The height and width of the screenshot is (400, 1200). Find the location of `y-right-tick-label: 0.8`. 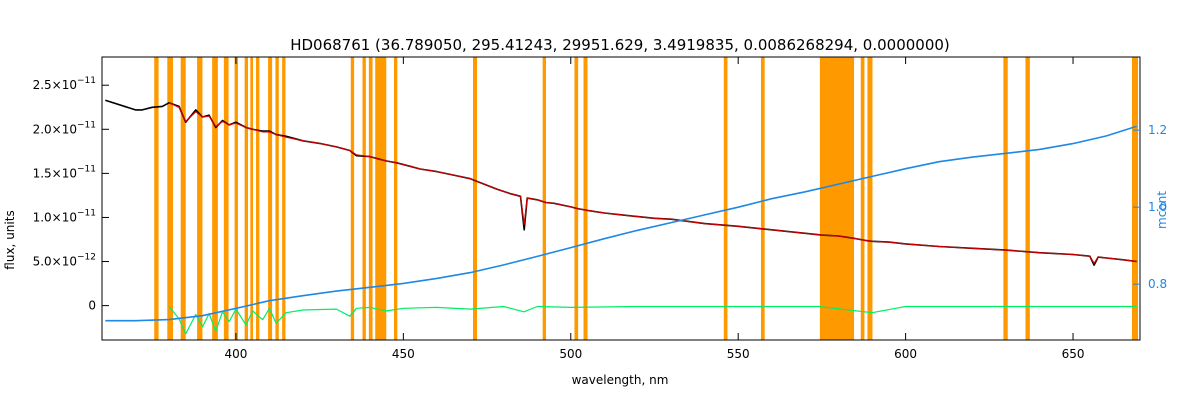

y-right-tick-label: 0.8 is located at coordinates (1157, 284).